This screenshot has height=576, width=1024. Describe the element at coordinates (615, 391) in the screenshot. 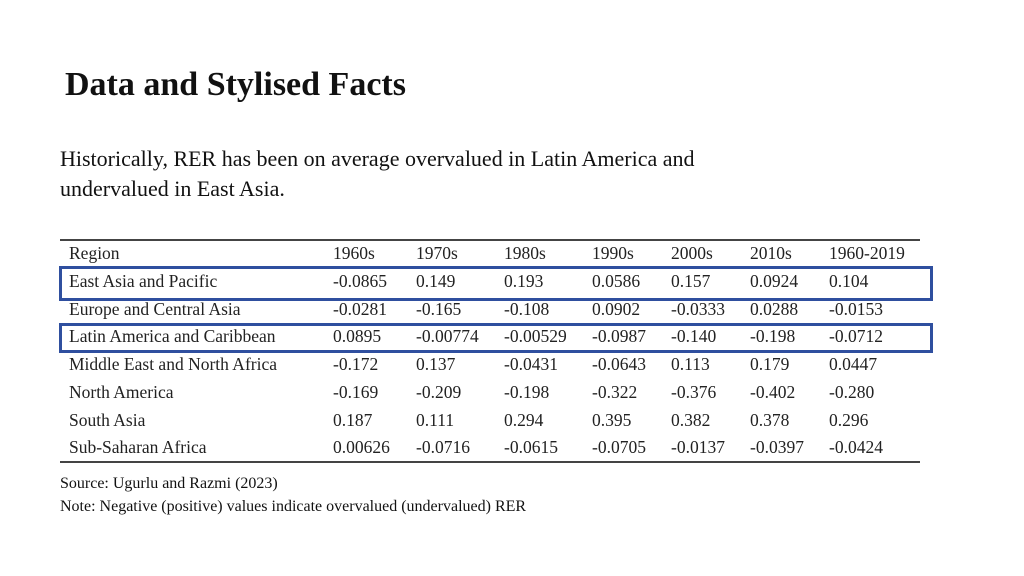

I see `table-cell: -0.322` at that location.